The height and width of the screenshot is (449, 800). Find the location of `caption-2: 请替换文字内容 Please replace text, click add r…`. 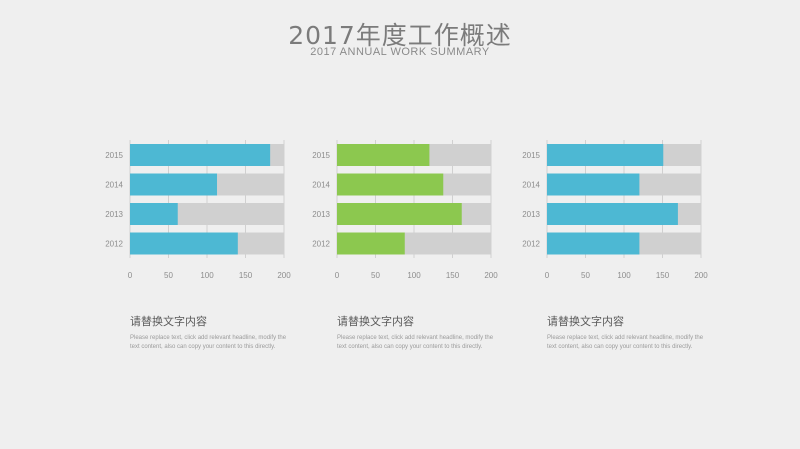

caption-2: 请替换文字内容 Please replace text, click add r… is located at coordinates (417, 332).